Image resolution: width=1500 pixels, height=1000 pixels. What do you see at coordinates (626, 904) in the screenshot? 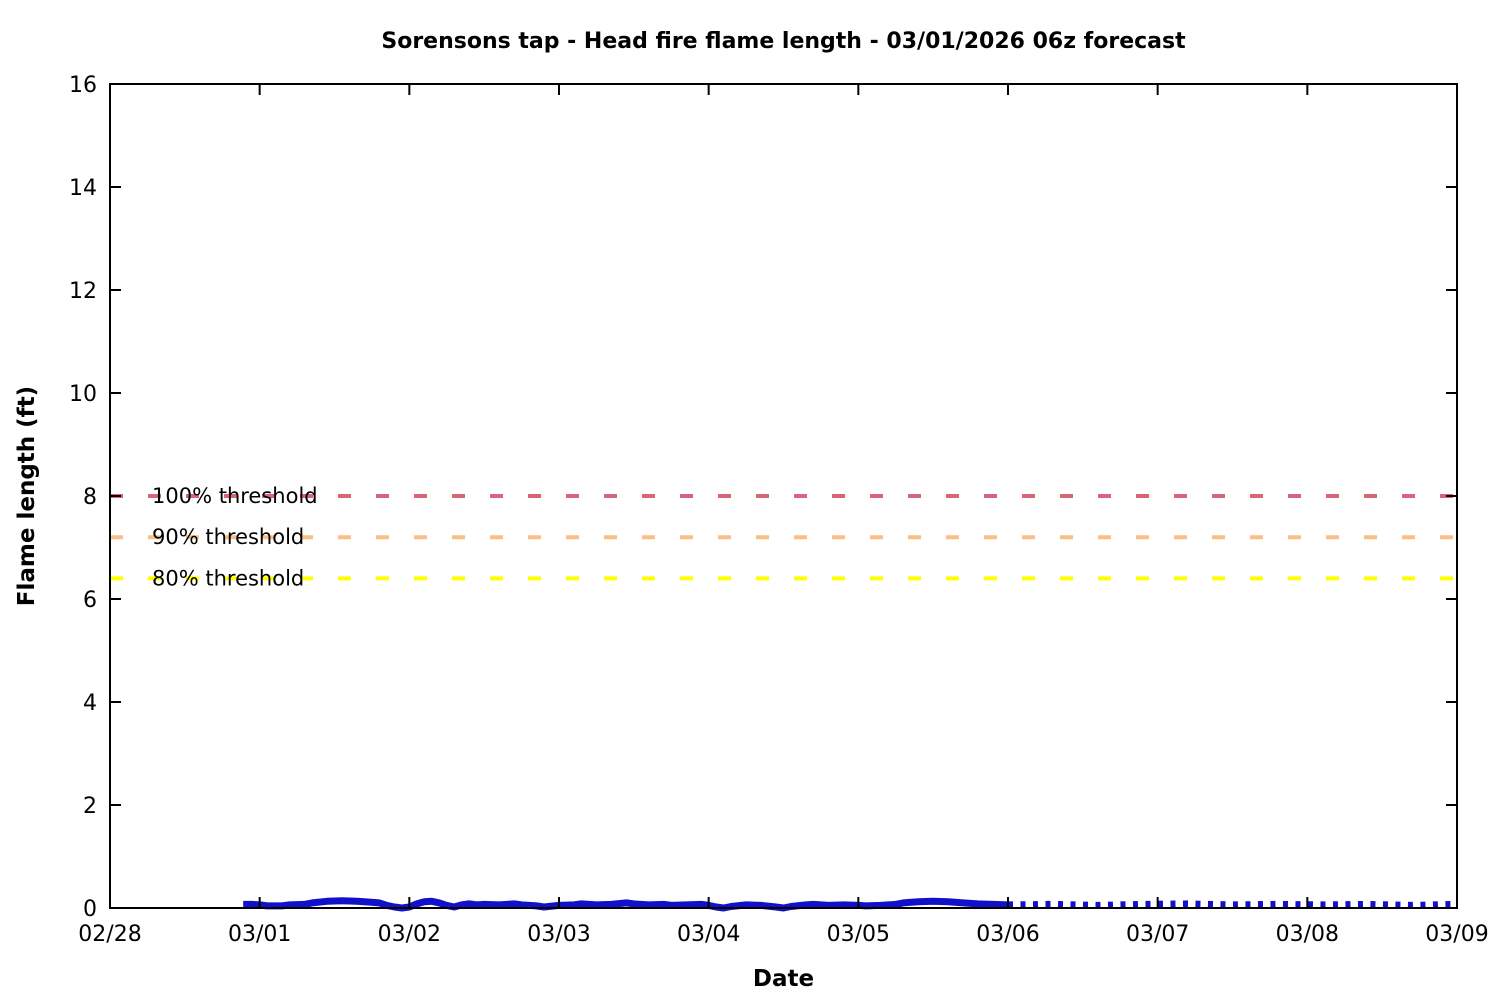
I see `series-head-fire-flame-length-forecast` at bounding box center [626, 904].